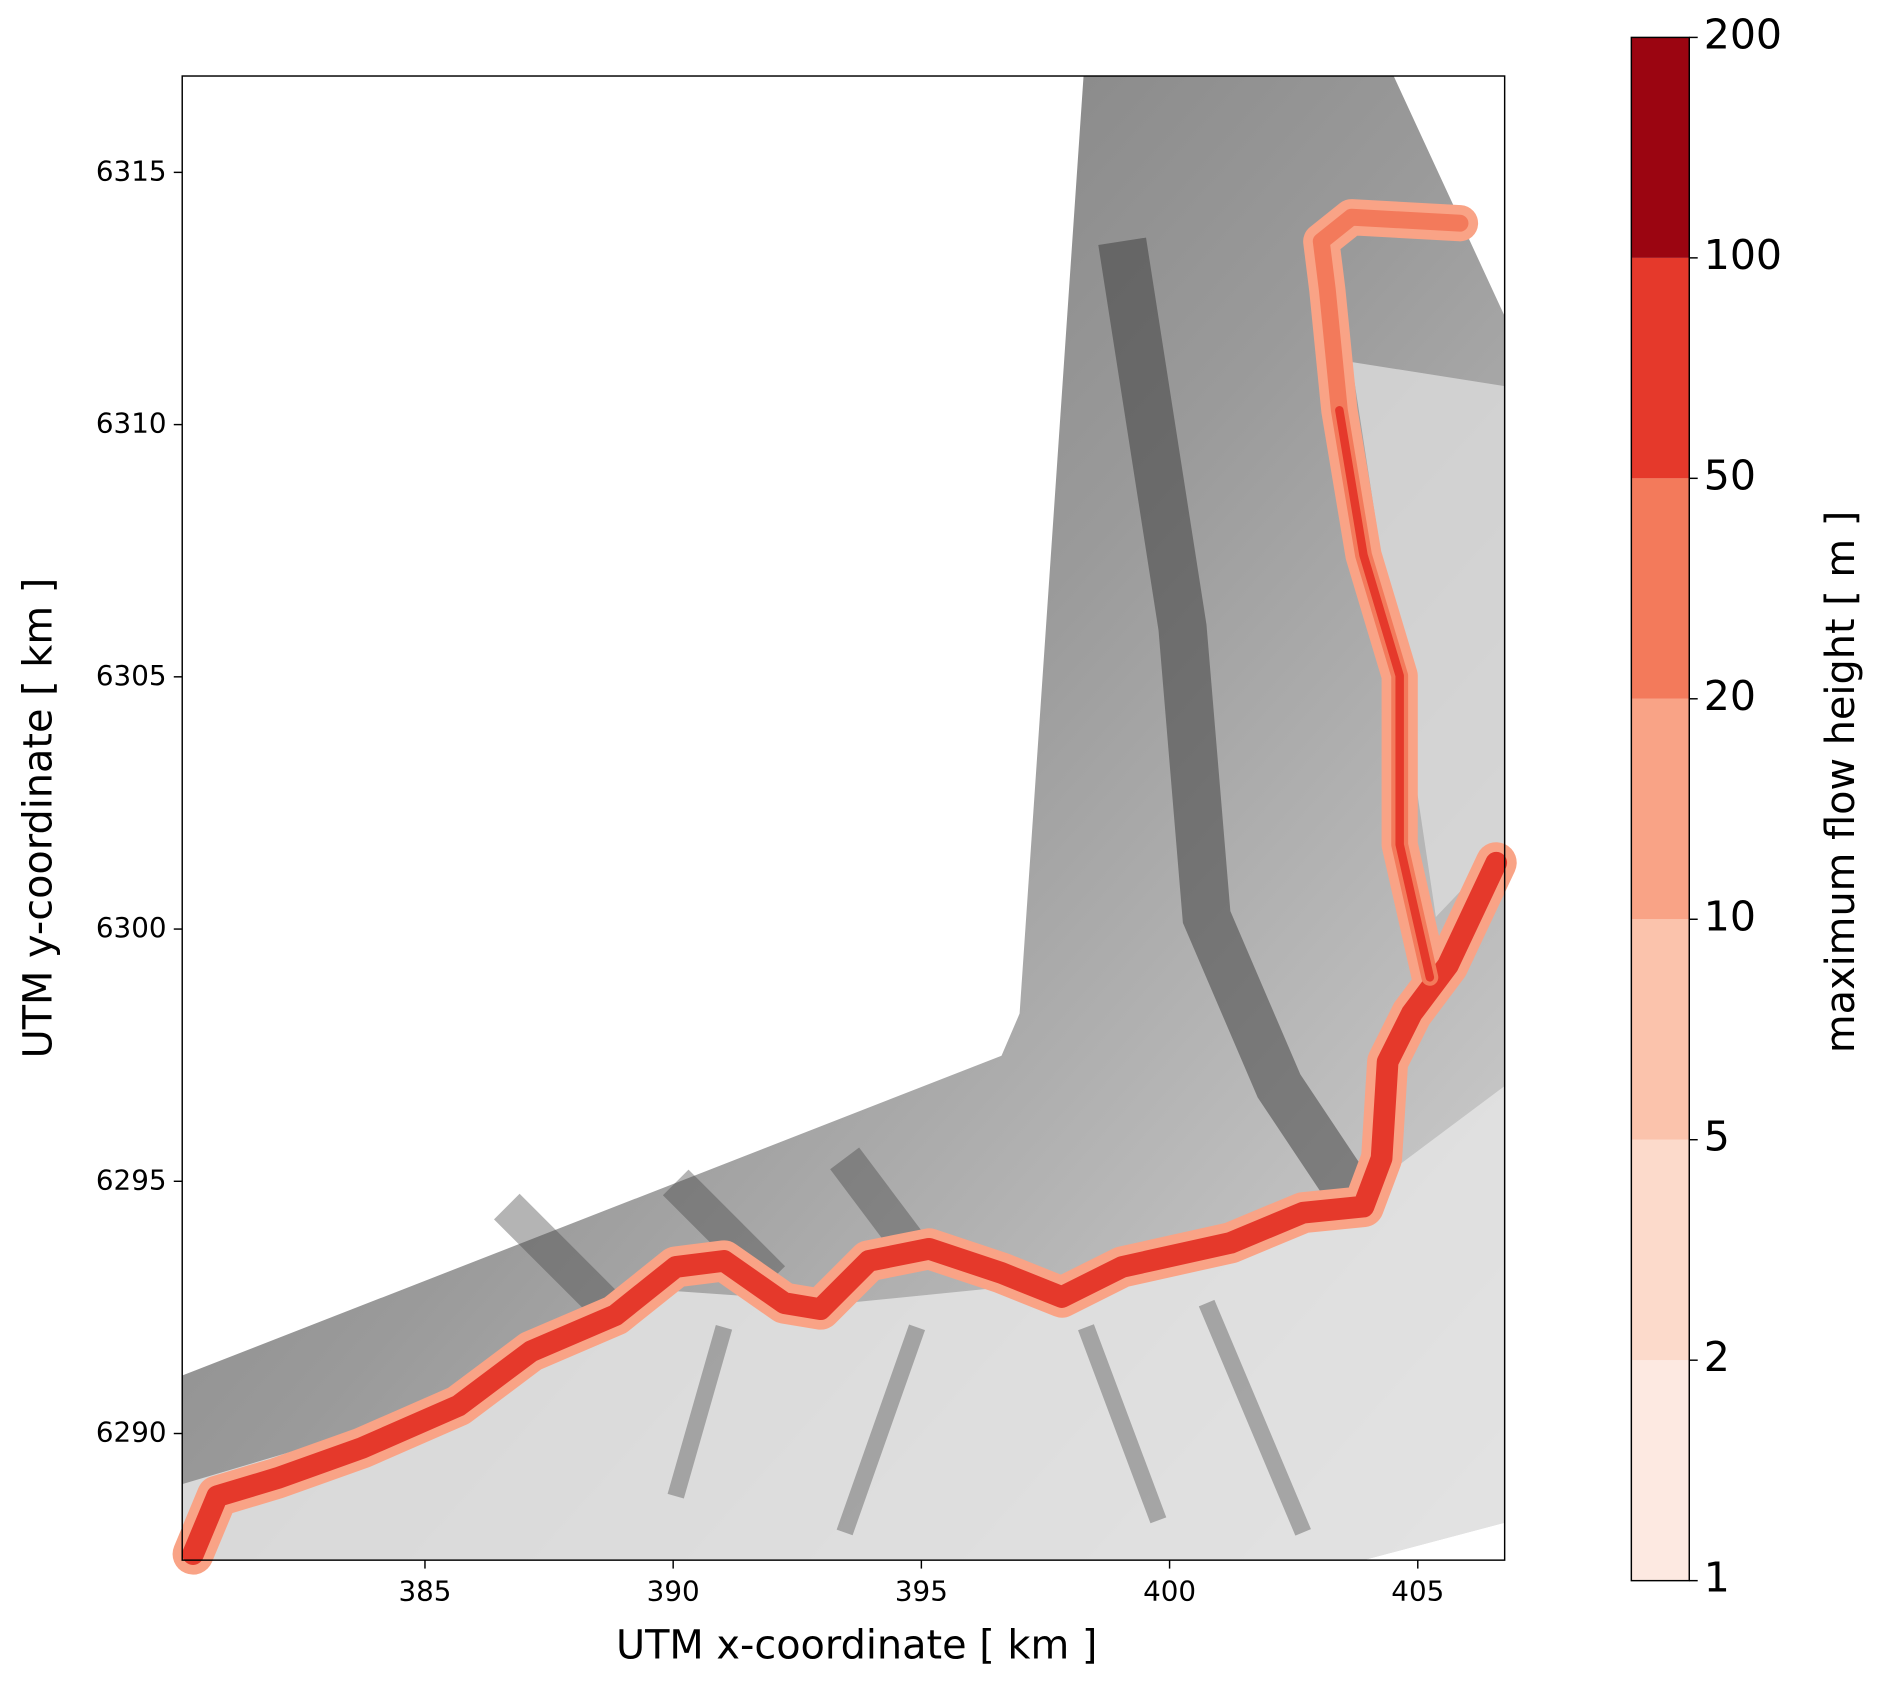 The width and height of the screenshot is (1892, 1696). What do you see at coordinates (1730, 475) in the screenshot?
I see `colorbar-tick-label: 50` at bounding box center [1730, 475].